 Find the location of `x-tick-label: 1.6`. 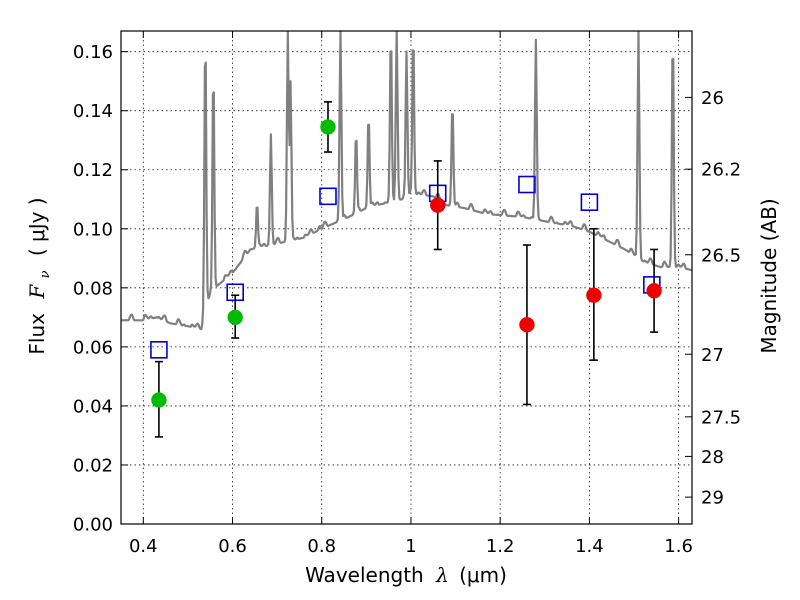

x-tick-label: 1.6 is located at coordinates (678, 546).